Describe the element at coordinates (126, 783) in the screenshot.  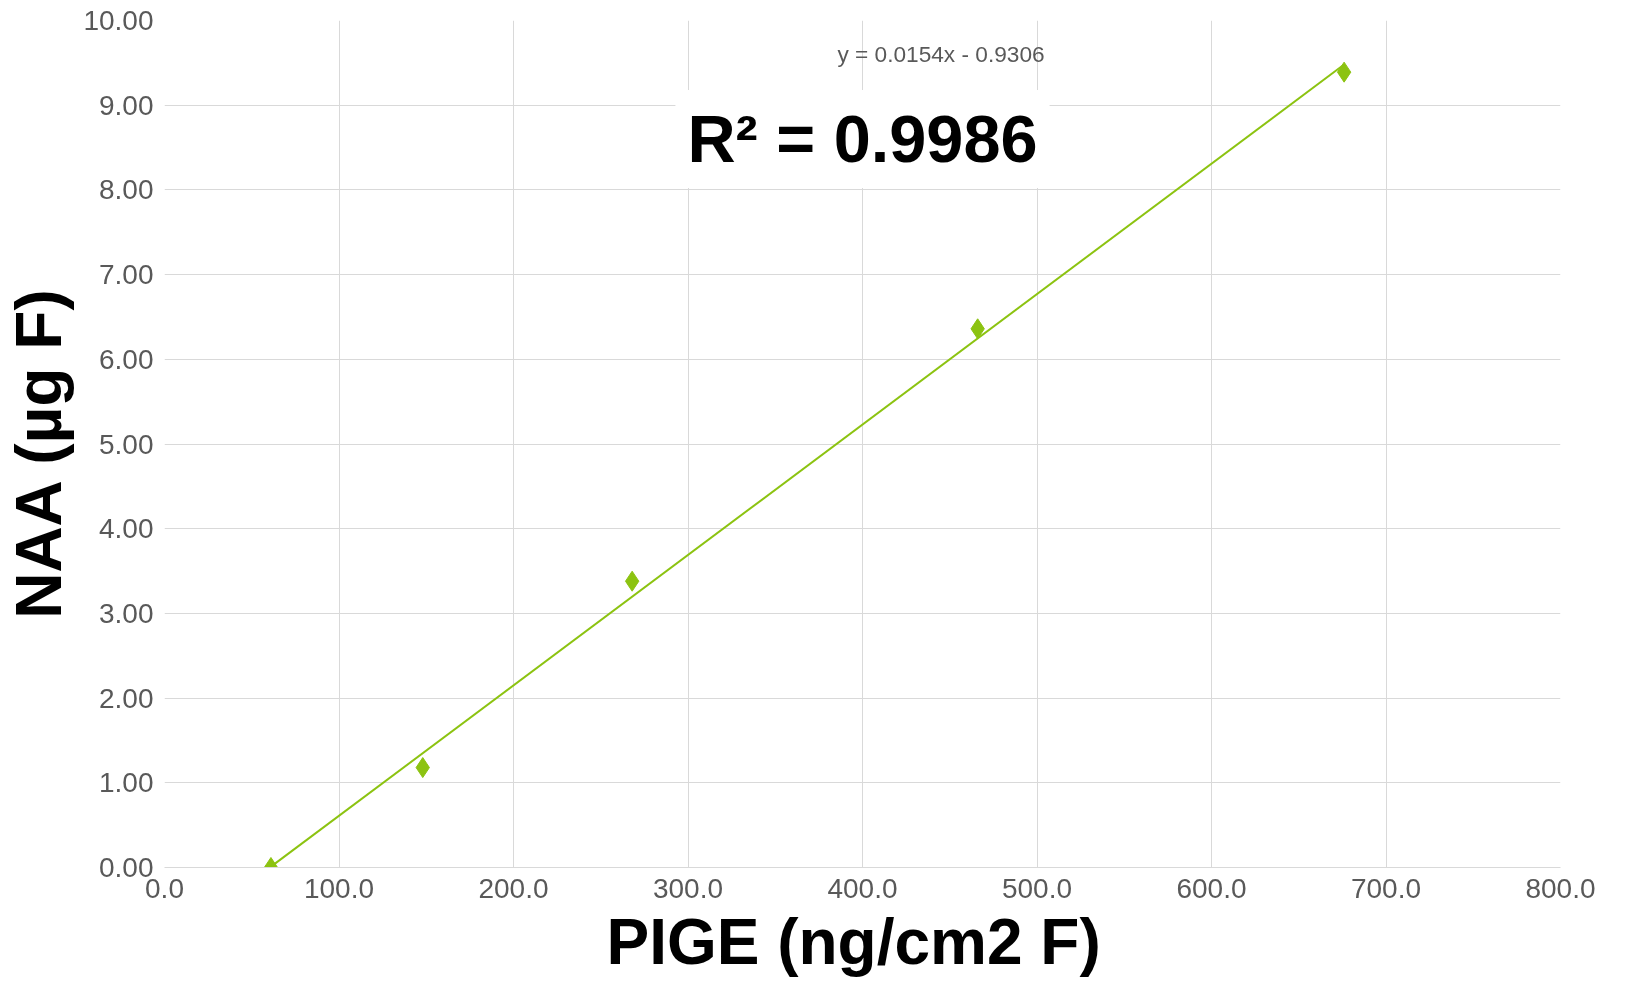
I see `y-tick-label: 1.00` at that location.